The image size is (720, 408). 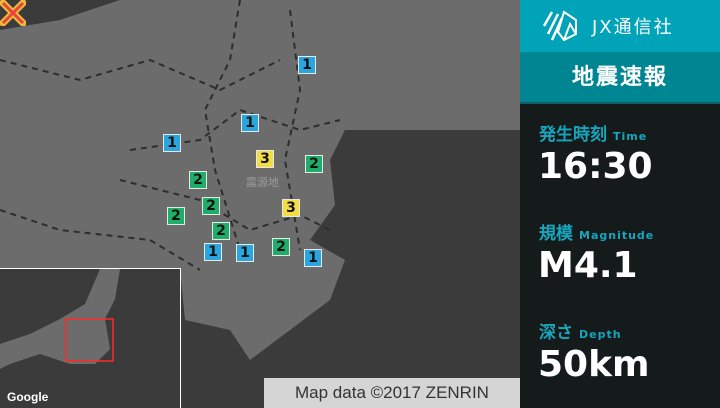 I want to click on inset-focus-rect, so click(x=89, y=340).